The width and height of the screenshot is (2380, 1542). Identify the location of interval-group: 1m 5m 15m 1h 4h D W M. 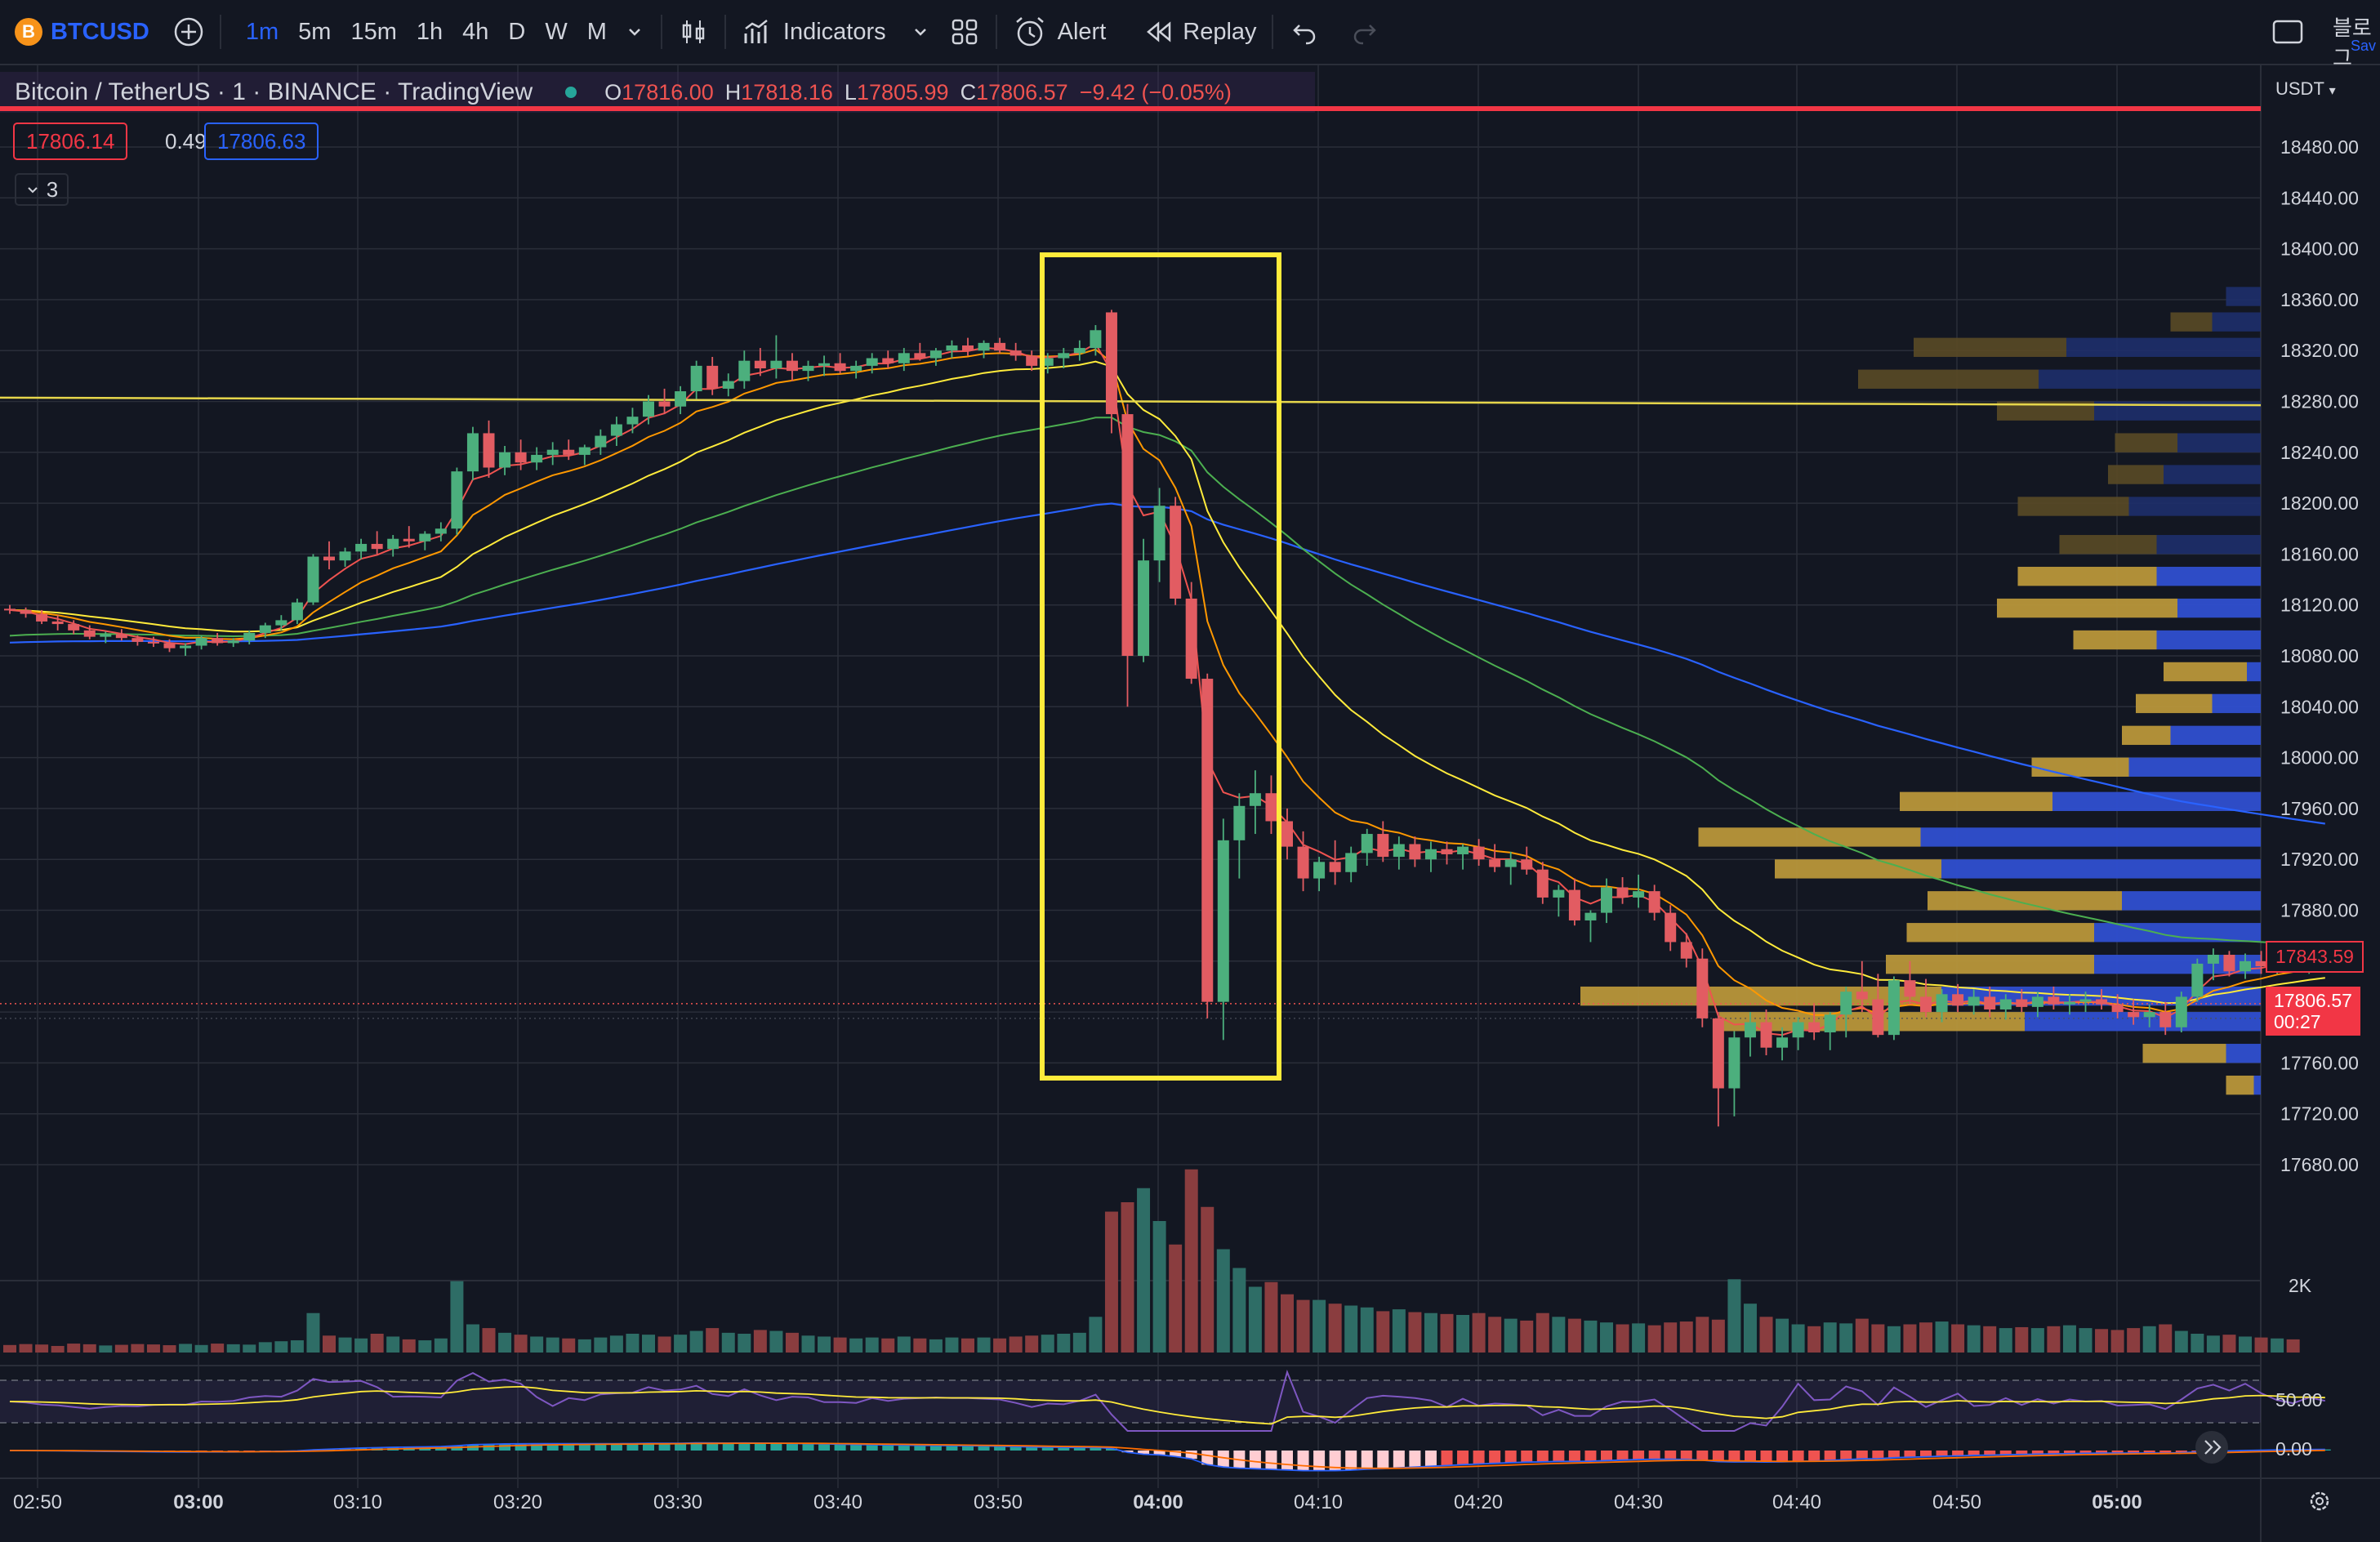
(441, 32).